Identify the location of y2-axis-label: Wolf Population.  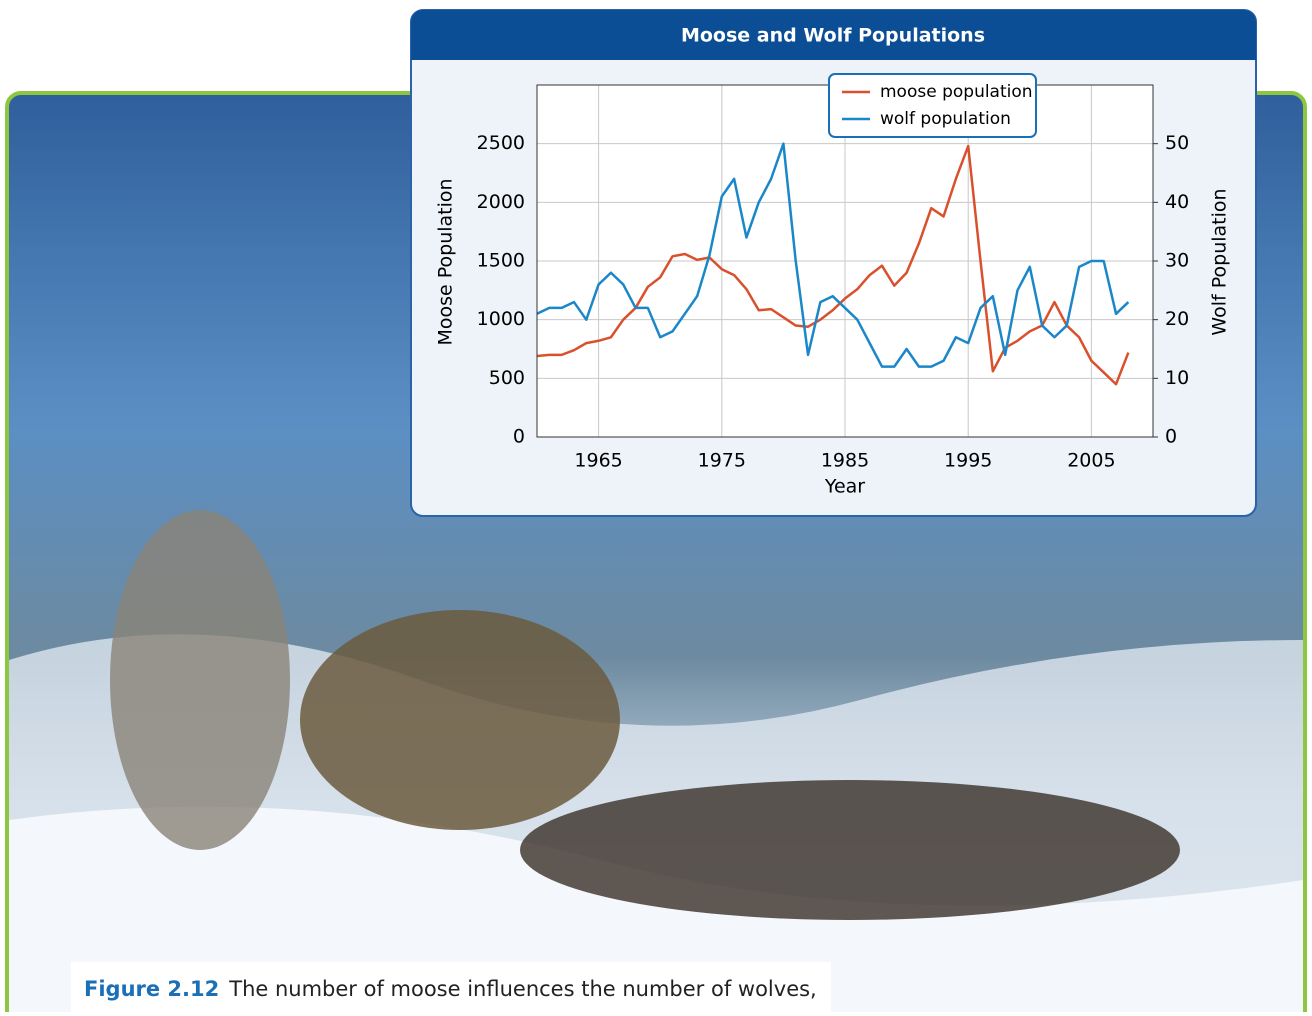
(1220, 261).